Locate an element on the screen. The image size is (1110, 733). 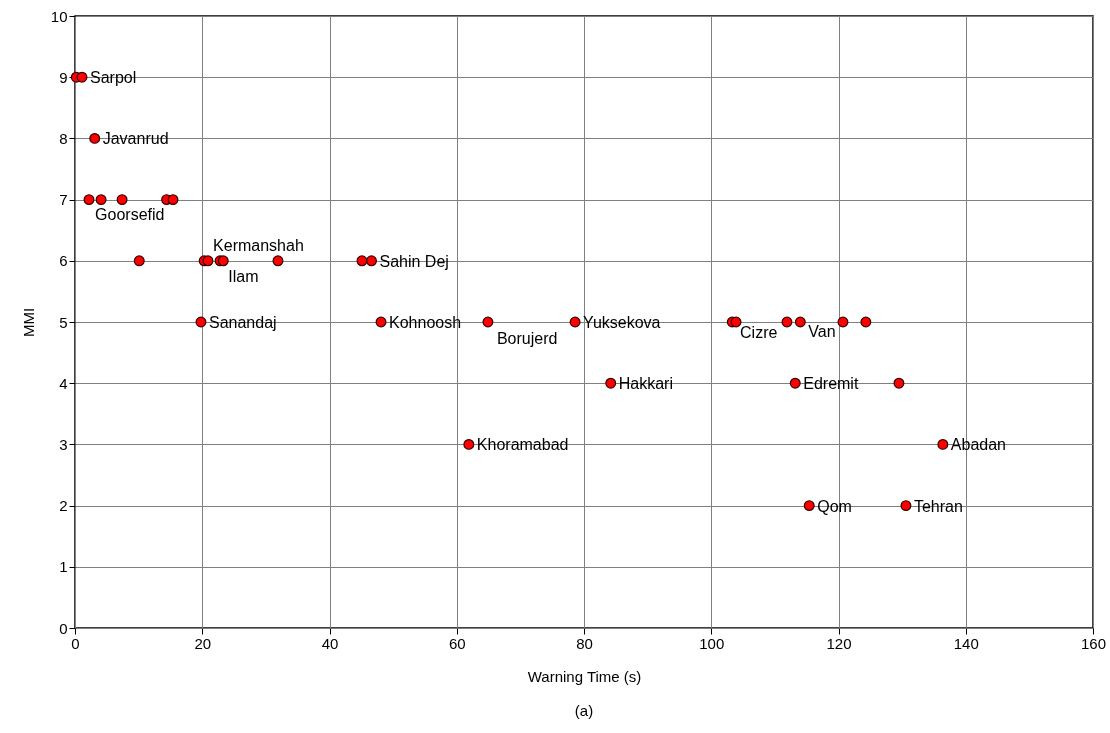
x-tick-label: 0 is located at coordinates (75, 643).